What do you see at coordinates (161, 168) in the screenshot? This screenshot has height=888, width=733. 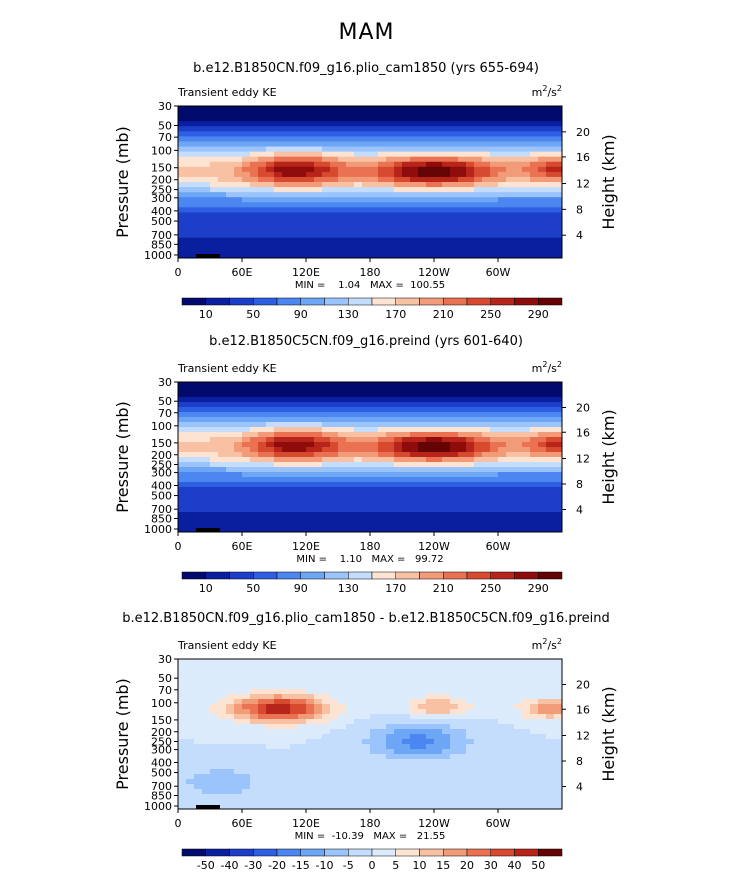 I see `pressure-tick-label: 150` at bounding box center [161, 168].